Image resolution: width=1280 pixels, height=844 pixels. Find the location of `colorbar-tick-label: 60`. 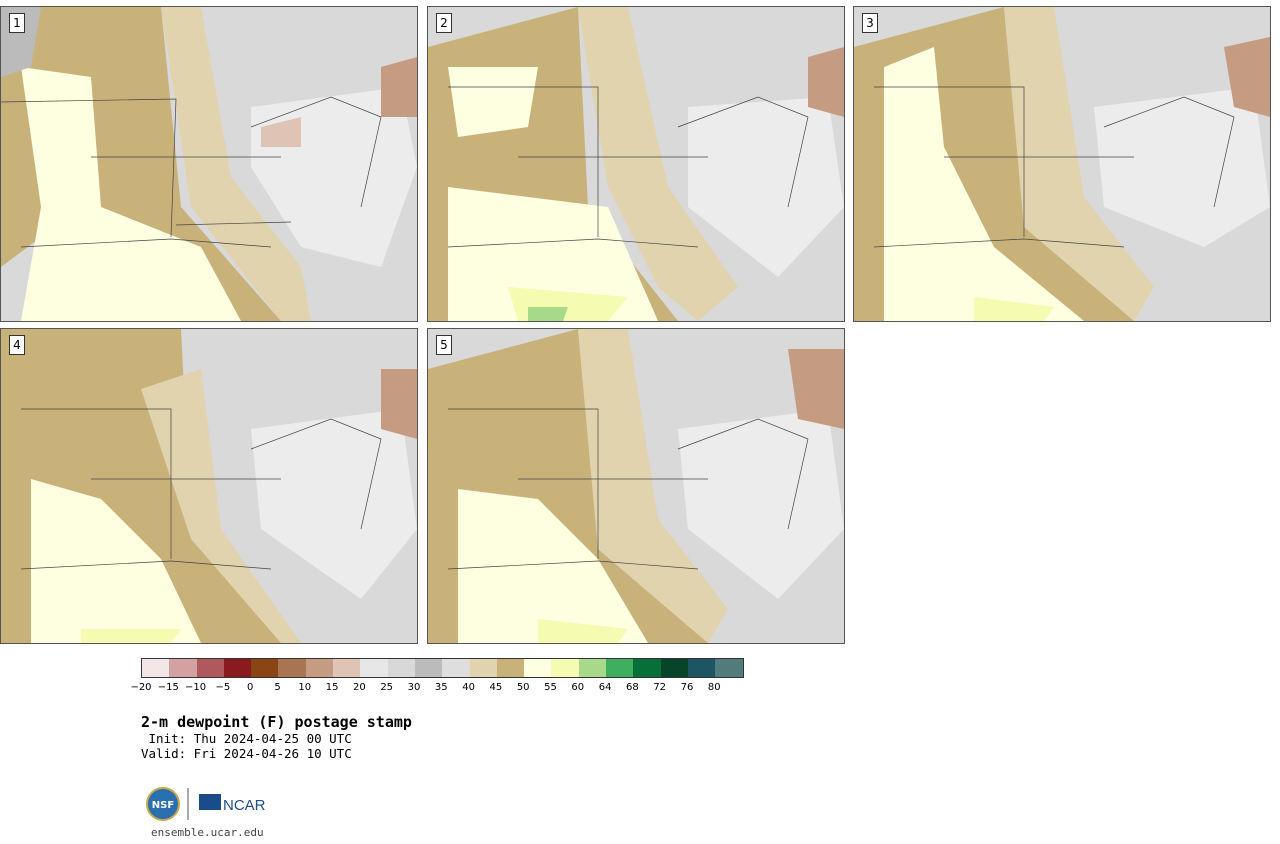

colorbar-tick-label: 60 is located at coordinates (578, 687).